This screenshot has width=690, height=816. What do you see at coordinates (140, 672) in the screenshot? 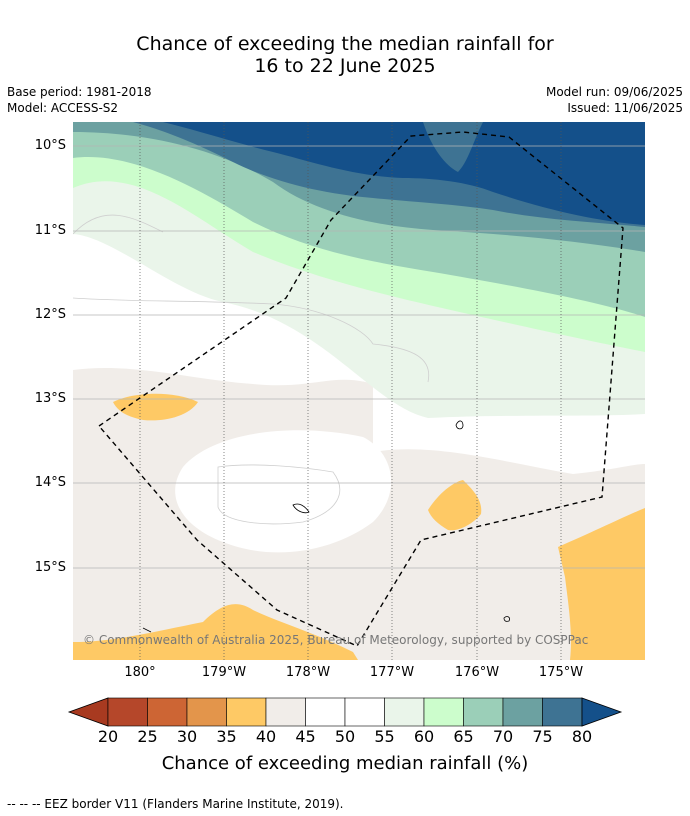
I see `lon-label: 180°` at bounding box center [140, 672].